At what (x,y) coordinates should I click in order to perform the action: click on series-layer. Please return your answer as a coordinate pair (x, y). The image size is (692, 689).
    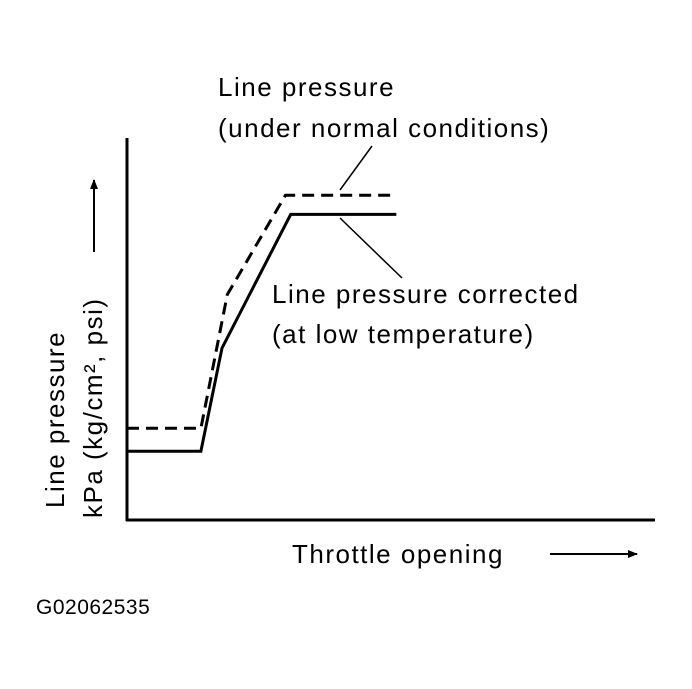
    Looking at the image, I should click on (262, 323).